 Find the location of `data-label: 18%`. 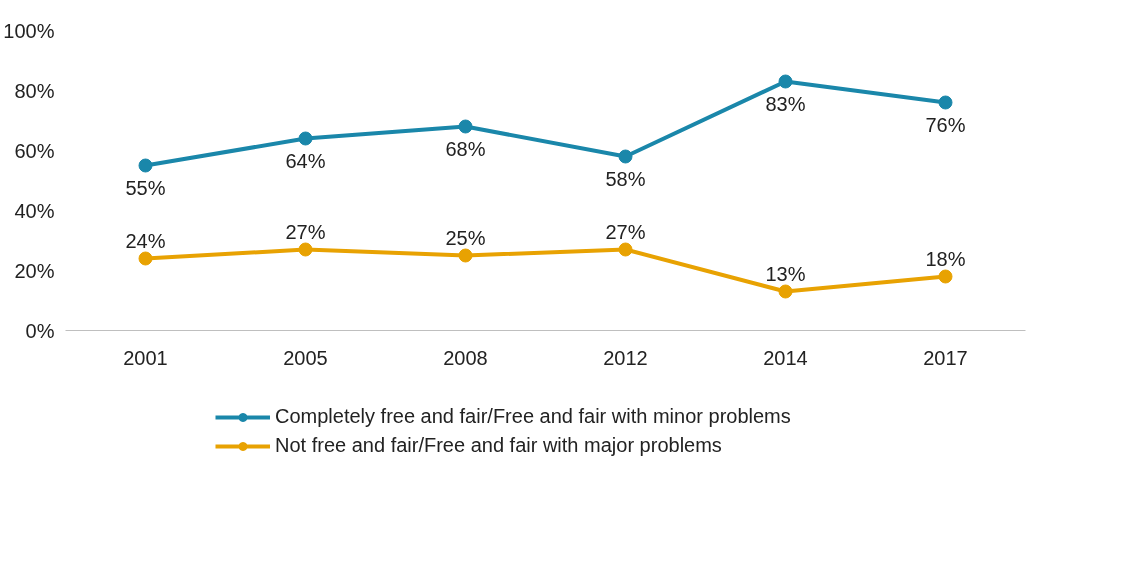

data-label: 18% is located at coordinates (945, 258).